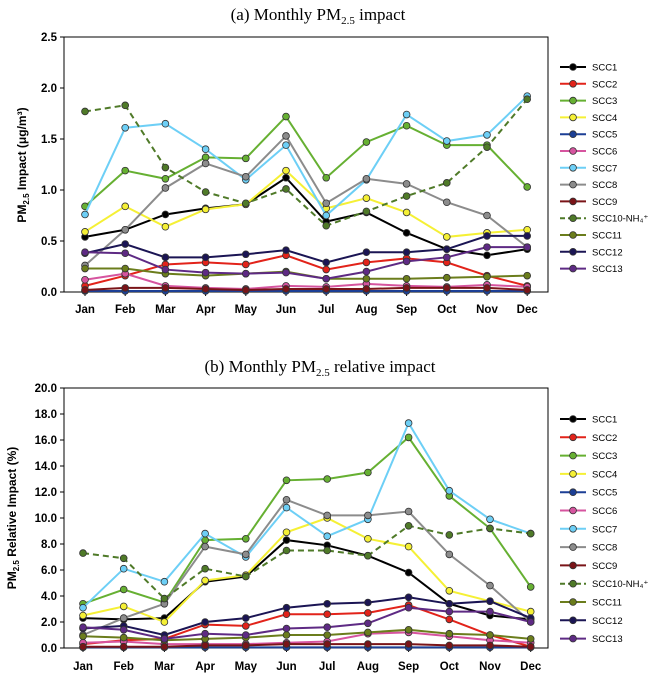  What do you see at coordinates (286, 272) in the screenshot?
I see `panel-a-point-scc13-jun` at bounding box center [286, 272].